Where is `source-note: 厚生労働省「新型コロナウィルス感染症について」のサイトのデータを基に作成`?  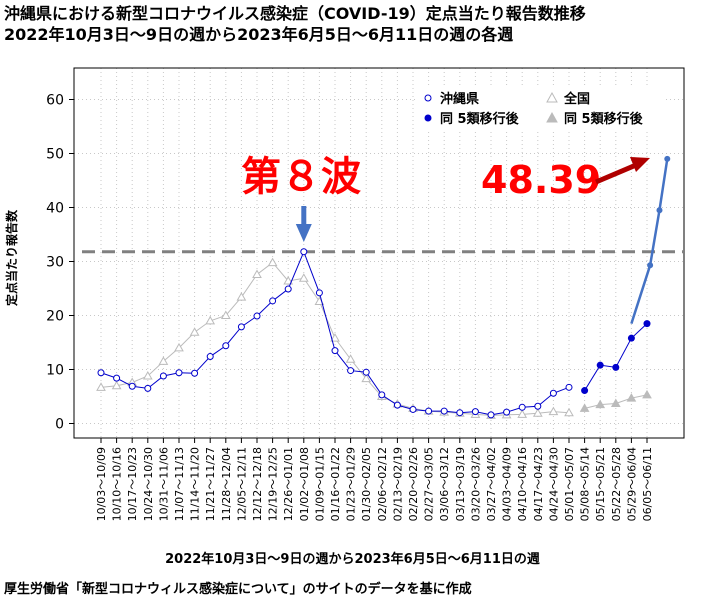 source-note: 厚生労働省「新型コロナウィルス感染症について」のサイトのデータを基に作成 is located at coordinates (238, 589).